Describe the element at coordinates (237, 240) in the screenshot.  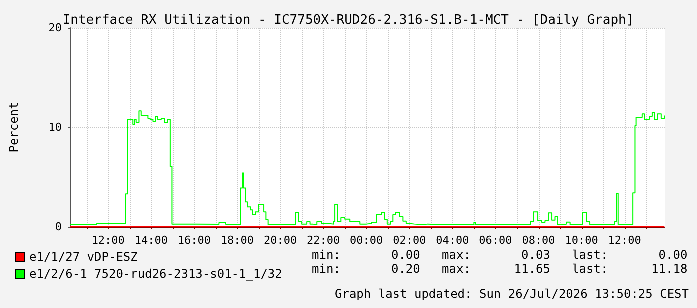
I see `x-tick-label: 18:00` at that location.